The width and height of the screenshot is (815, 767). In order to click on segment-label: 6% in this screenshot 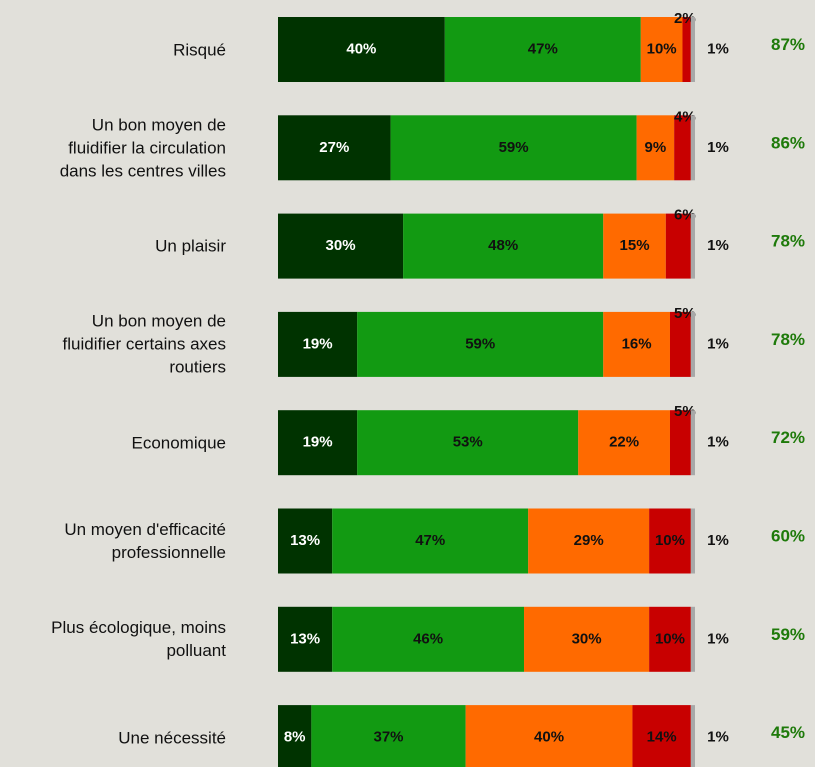, I will do `click(685, 215)`.